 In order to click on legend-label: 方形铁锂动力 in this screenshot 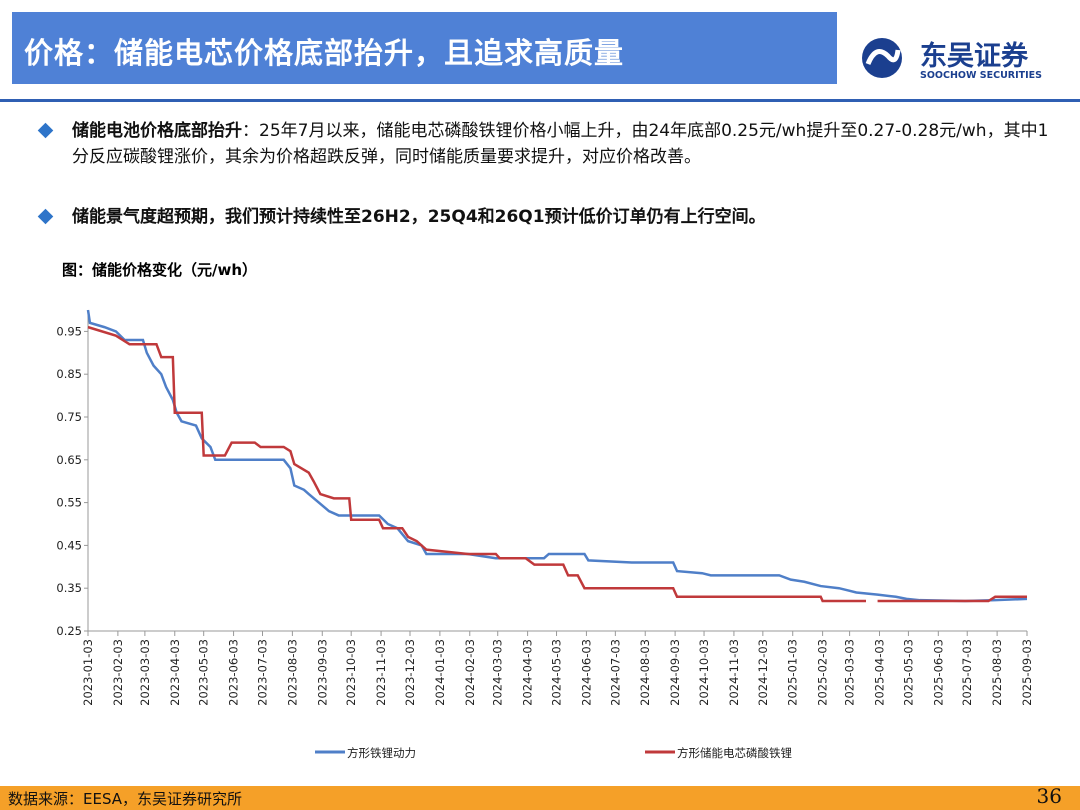, I will do `click(381, 753)`.